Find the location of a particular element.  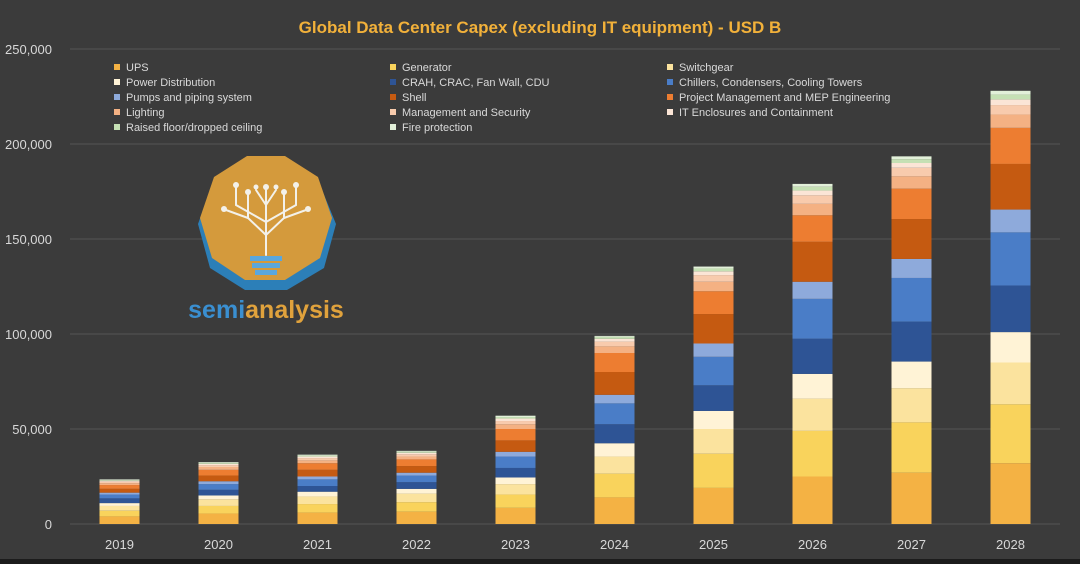

legend-item: Management and Security is located at coordinates (460, 113).